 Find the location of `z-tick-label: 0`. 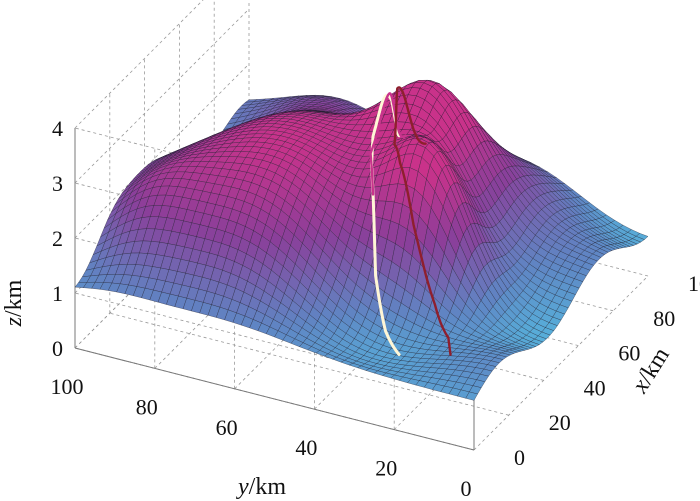

z-tick-label: 0 is located at coordinates (57, 348).